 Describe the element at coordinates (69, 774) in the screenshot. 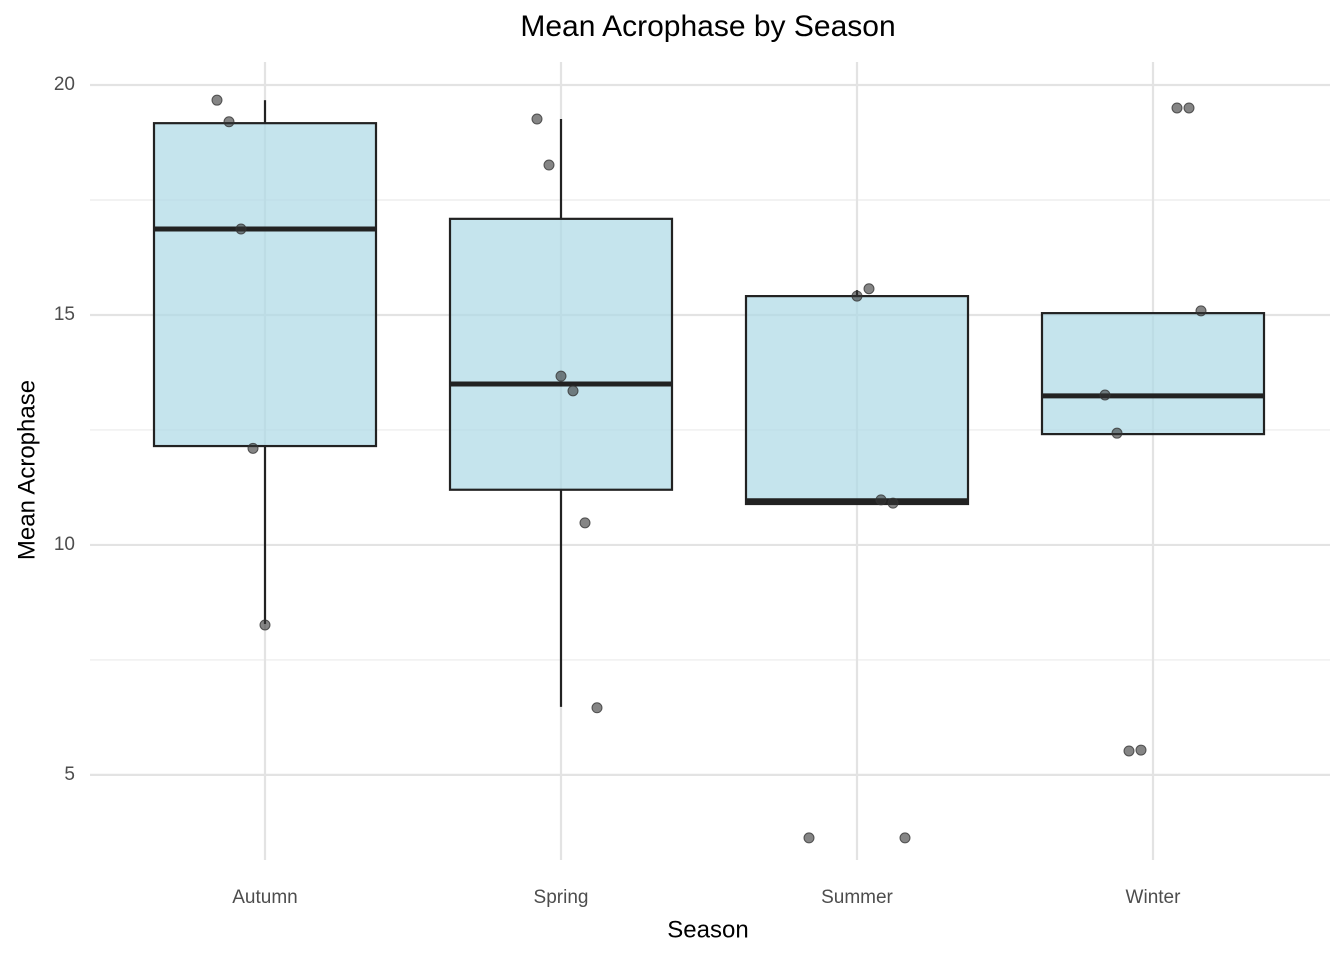

I see `y-tick-label: 5` at that location.